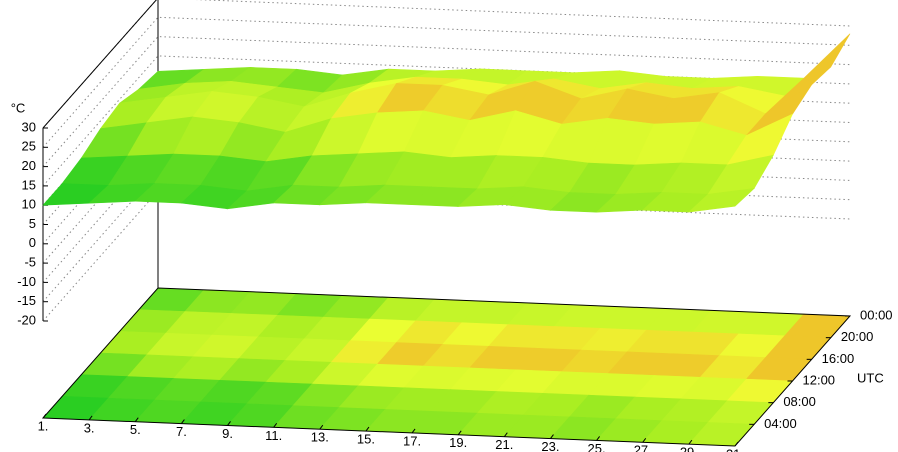 The width and height of the screenshot is (898, 452). What do you see at coordinates (32, 242) in the screenshot?
I see `z-tick-label: 0` at bounding box center [32, 242].